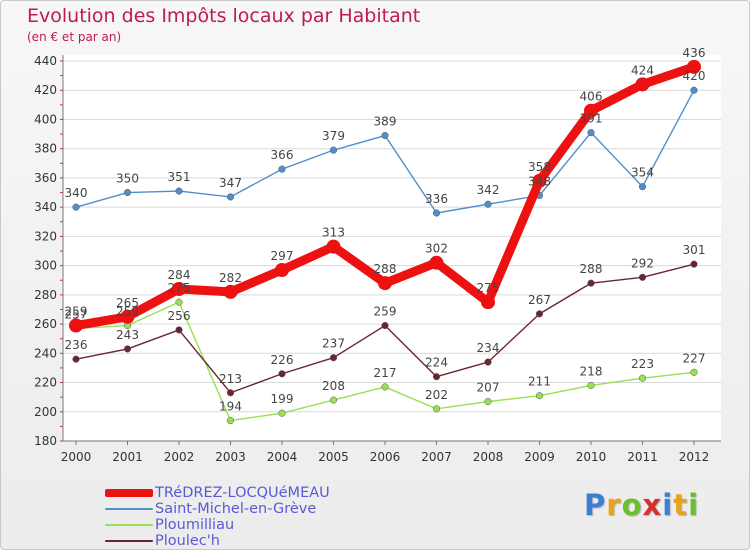 The height and width of the screenshot is (550, 750). I want to click on data-label: 213, so click(230, 379).